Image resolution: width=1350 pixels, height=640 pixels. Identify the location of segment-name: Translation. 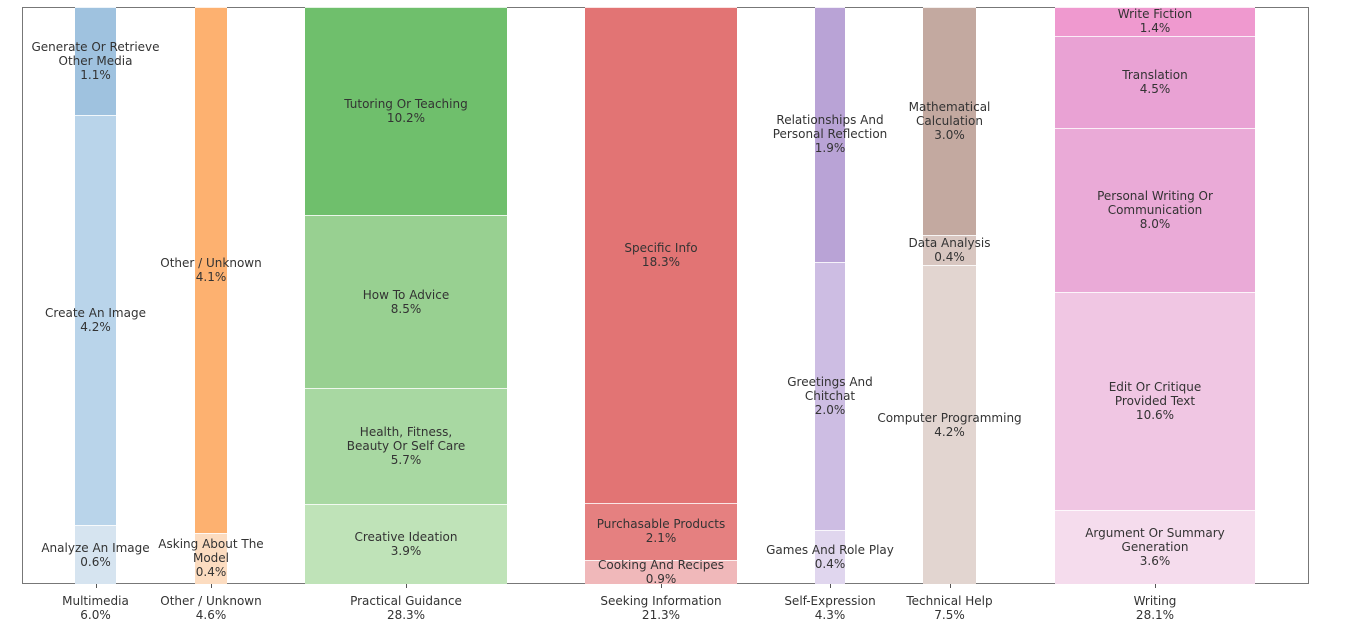
(1155, 74).